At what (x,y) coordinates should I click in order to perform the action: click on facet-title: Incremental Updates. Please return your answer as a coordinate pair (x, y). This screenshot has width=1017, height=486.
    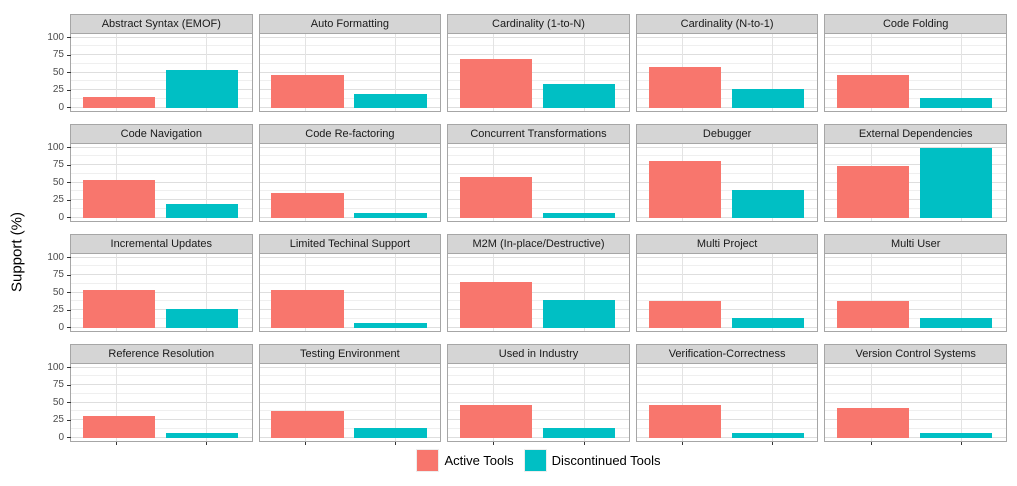
    Looking at the image, I should click on (161, 244).